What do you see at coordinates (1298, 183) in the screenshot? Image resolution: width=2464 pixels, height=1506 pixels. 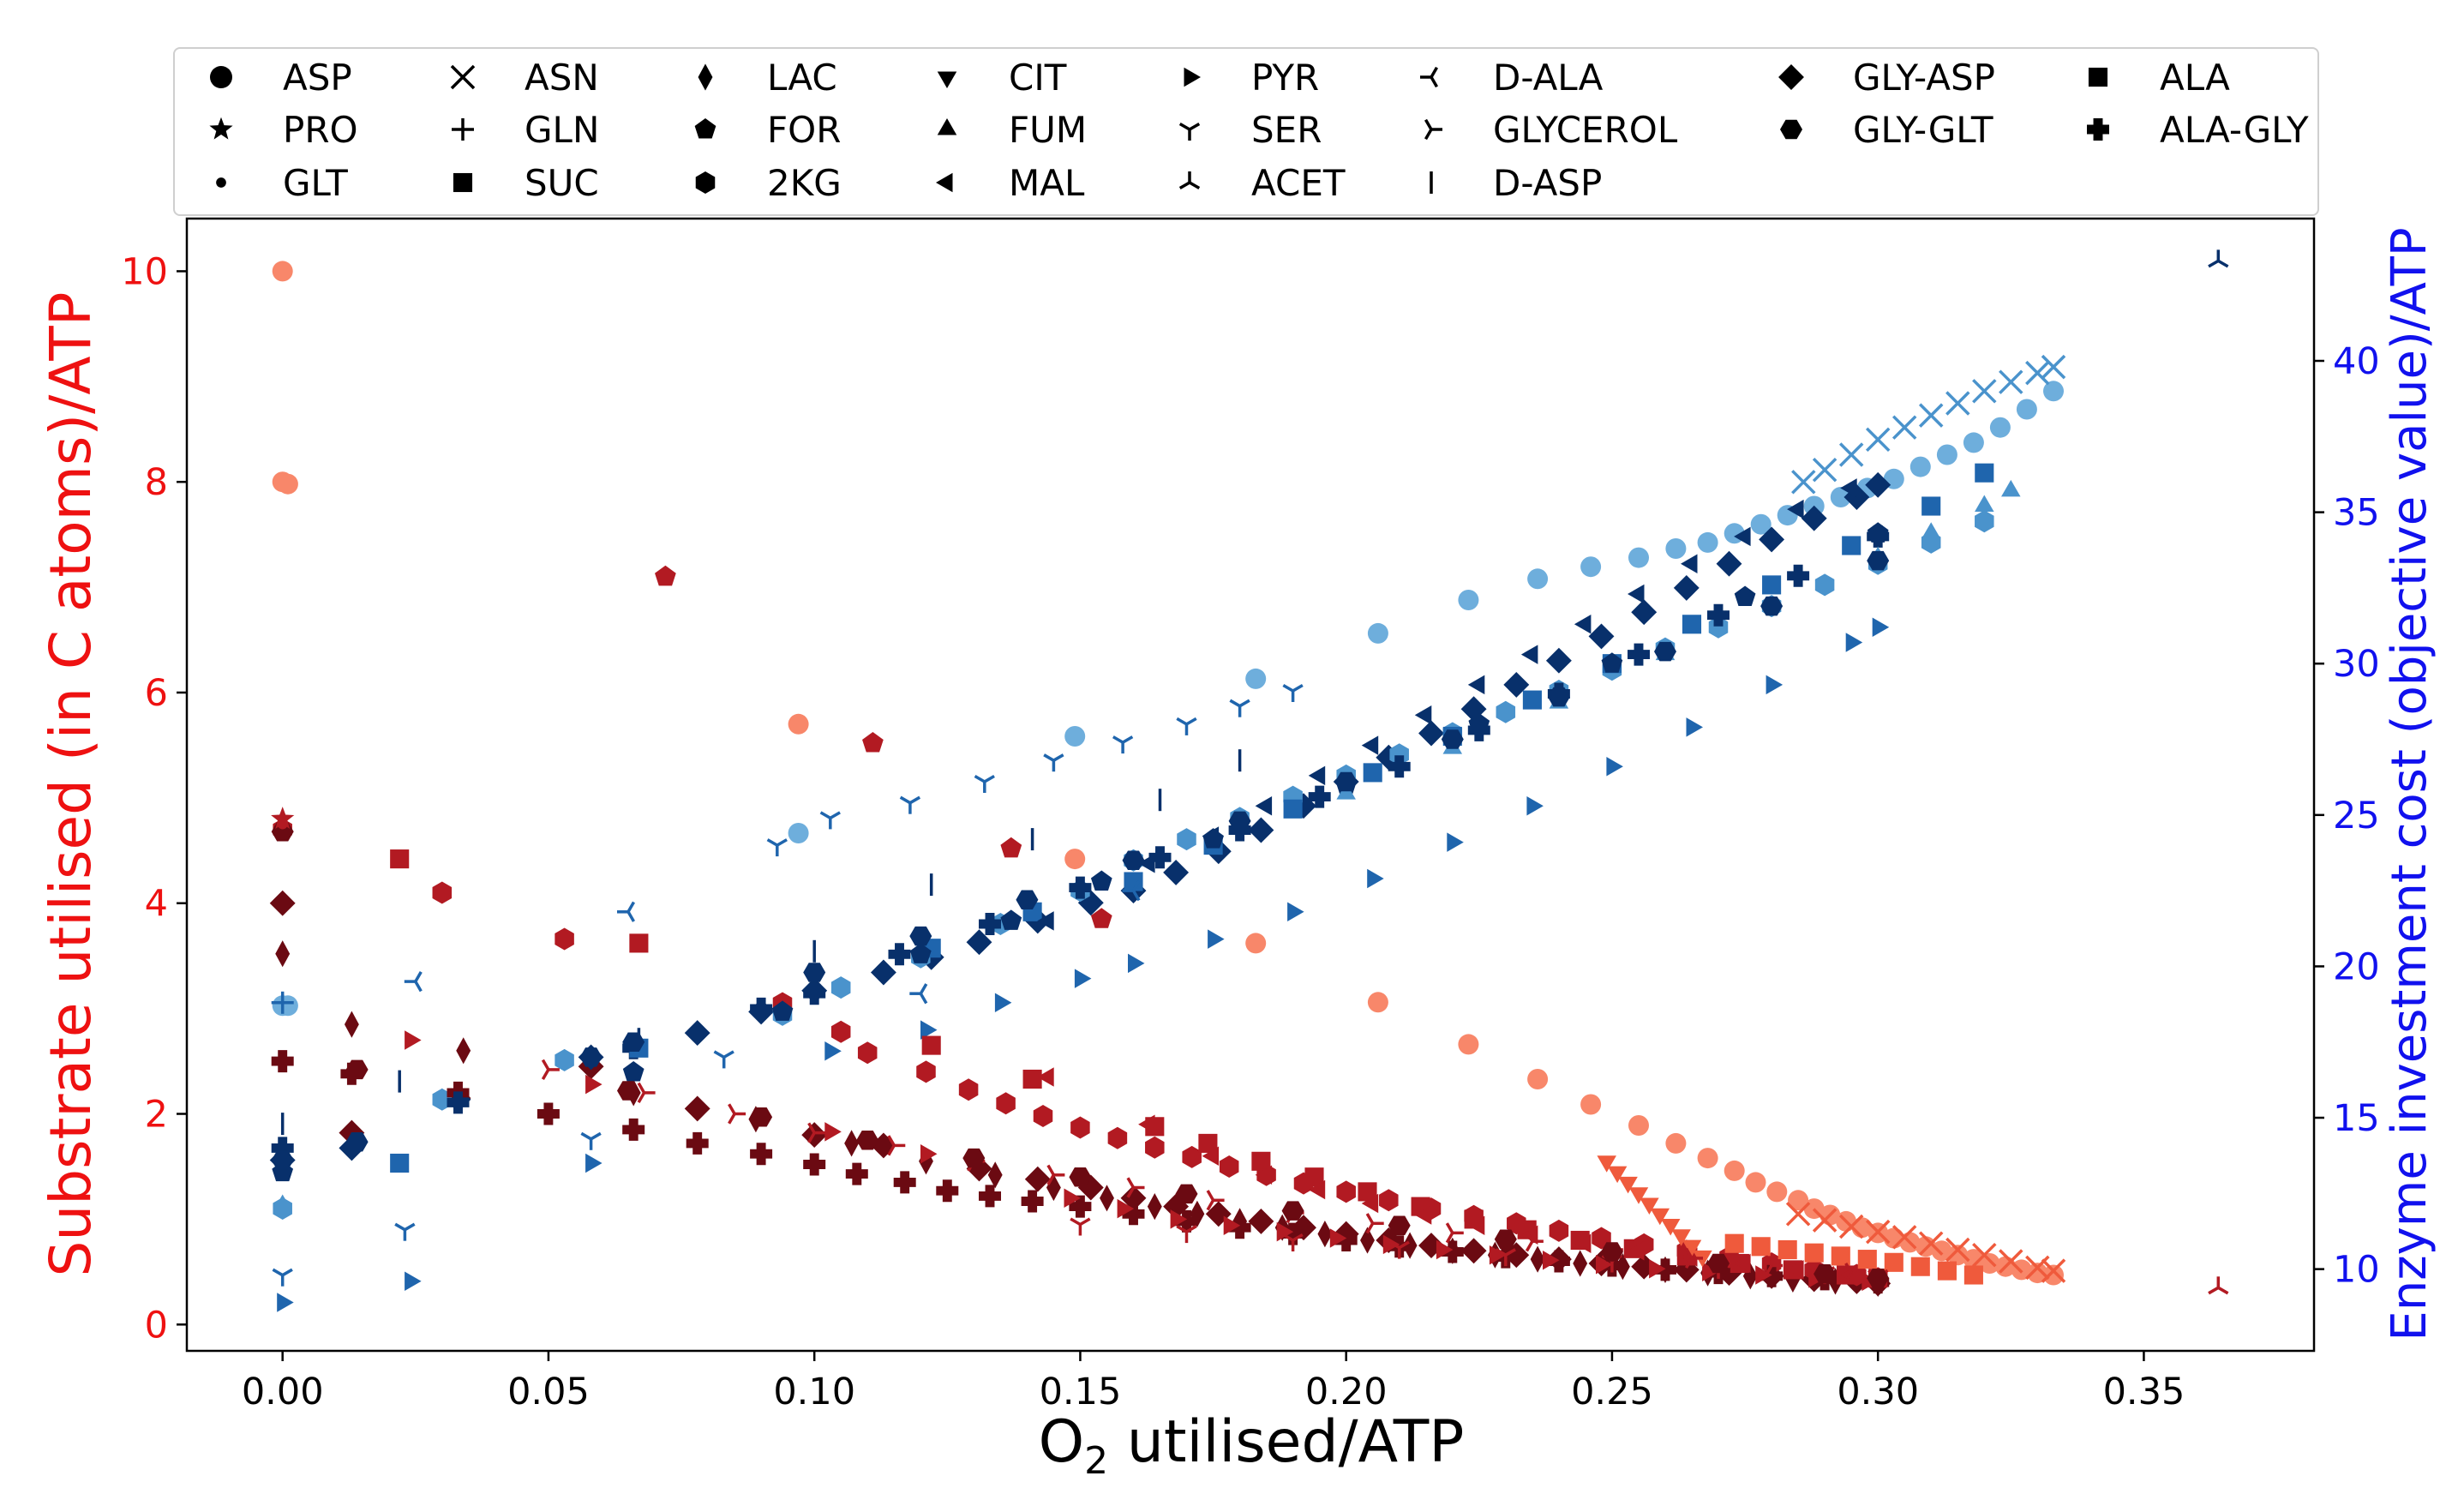 I see `legend-label-acet: ACET` at bounding box center [1298, 183].